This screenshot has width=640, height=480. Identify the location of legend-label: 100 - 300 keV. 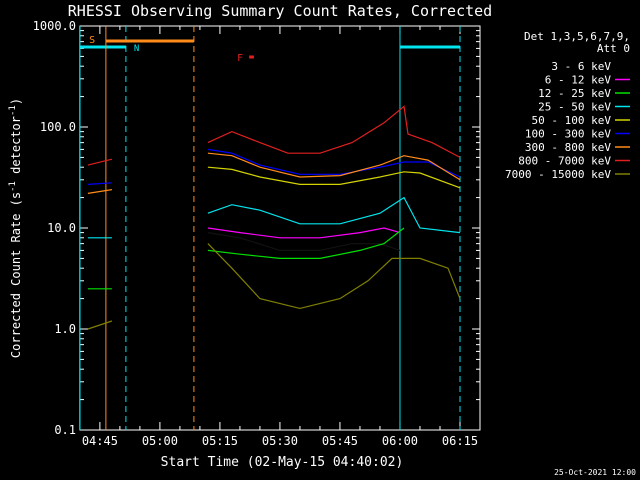
(568, 134).